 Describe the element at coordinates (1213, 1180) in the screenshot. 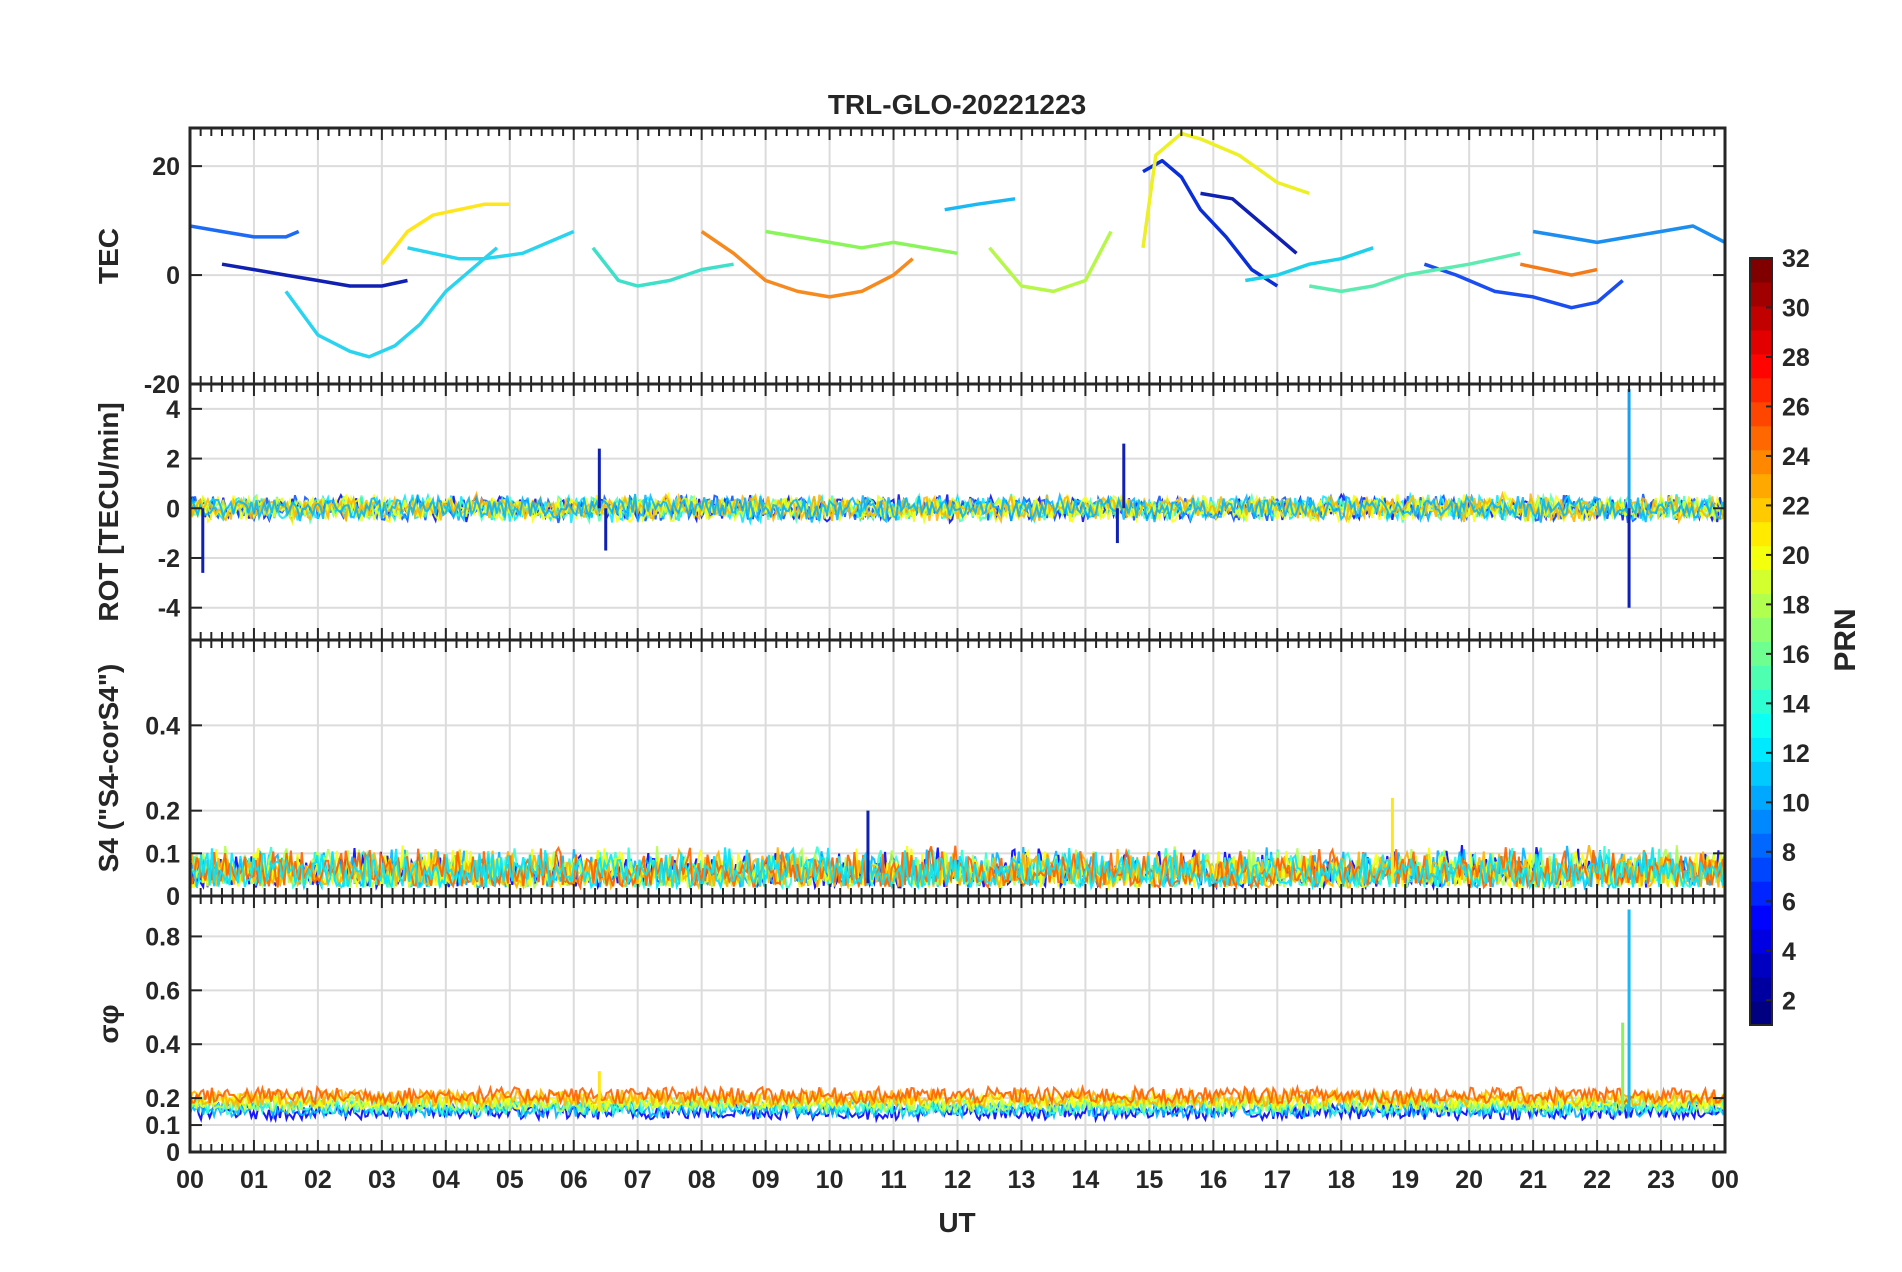

I see `x-tick-label: 16` at that location.